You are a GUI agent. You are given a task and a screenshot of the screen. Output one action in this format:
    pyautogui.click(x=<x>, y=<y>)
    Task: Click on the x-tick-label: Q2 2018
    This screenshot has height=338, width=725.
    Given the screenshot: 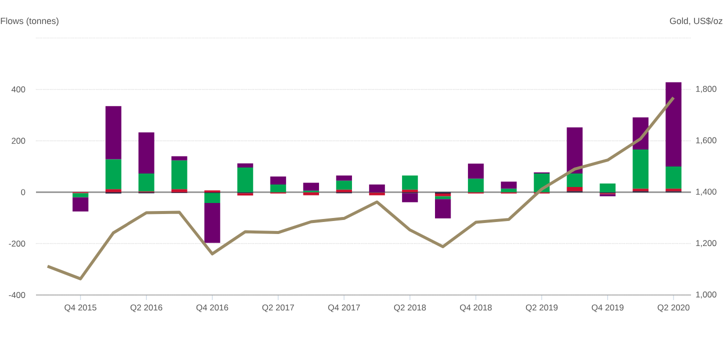 What is the action you would take?
    pyautogui.click(x=410, y=308)
    